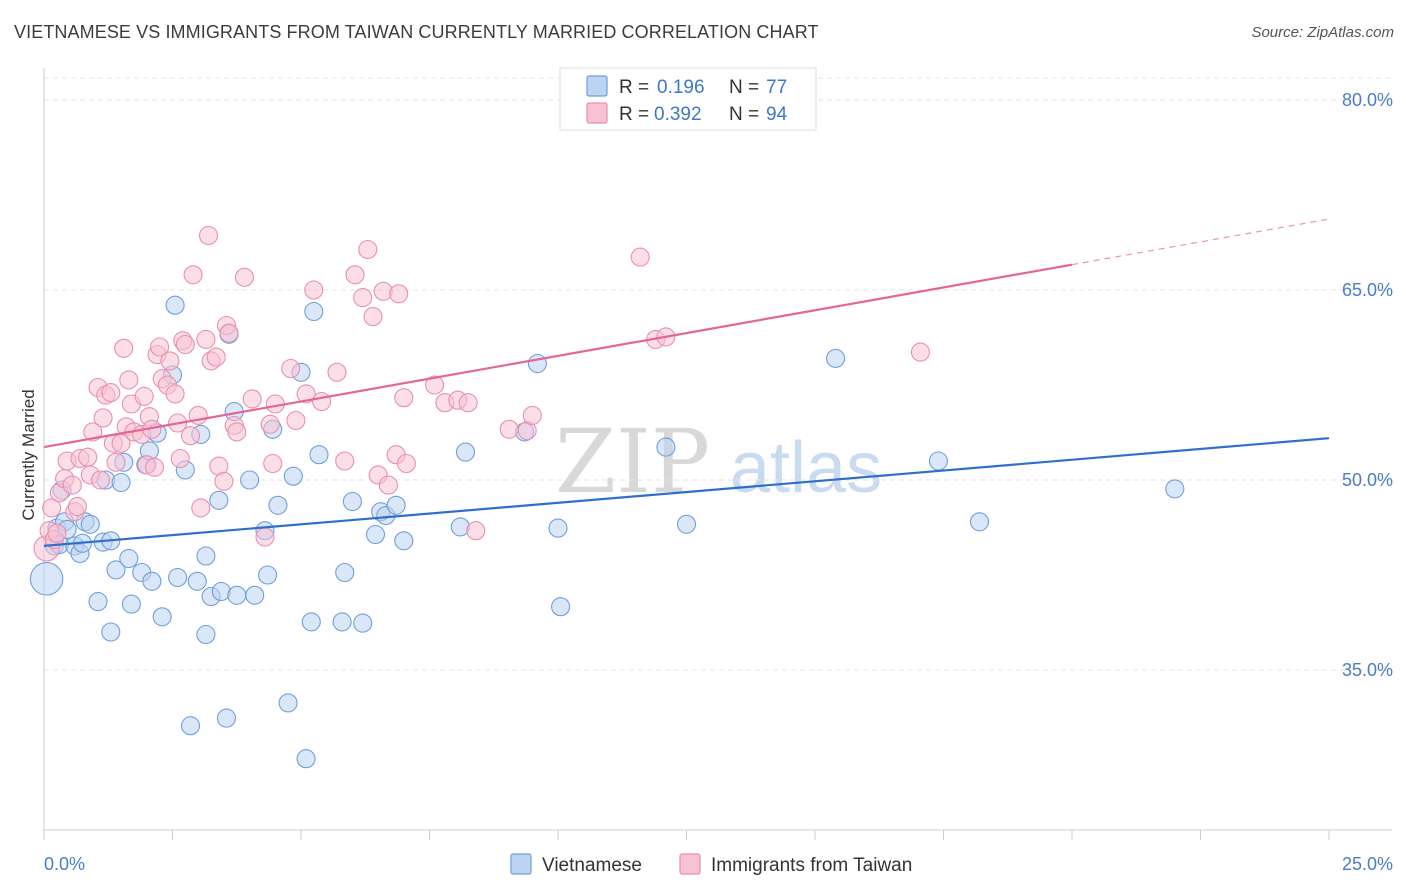 The height and width of the screenshot is (892, 1406). I want to click on y-axis-title: Currently Married, so click(28, 454).